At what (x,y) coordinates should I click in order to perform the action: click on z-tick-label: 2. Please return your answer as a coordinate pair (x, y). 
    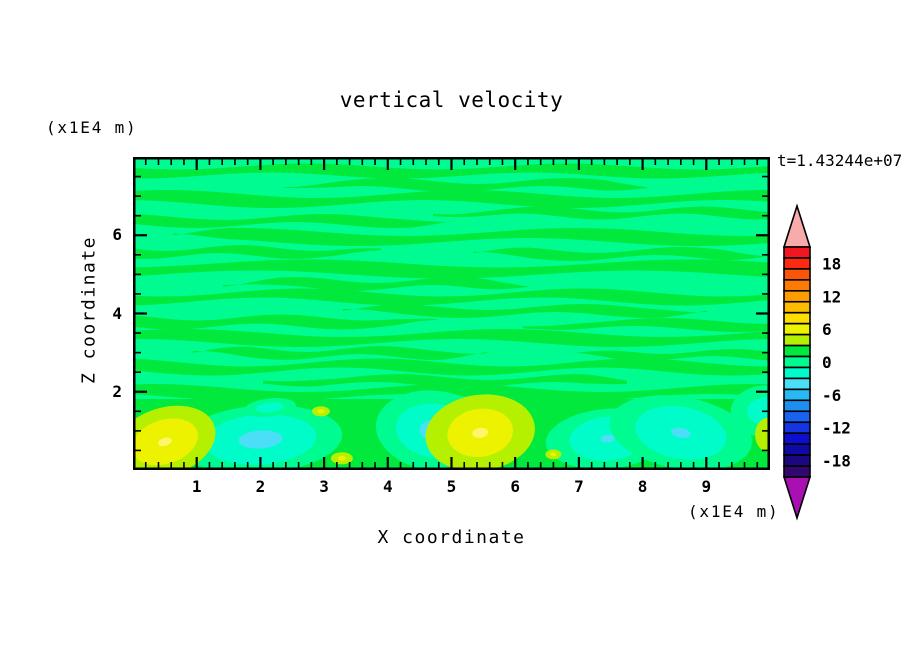
    Looking at the image, I should click on (117, 391).